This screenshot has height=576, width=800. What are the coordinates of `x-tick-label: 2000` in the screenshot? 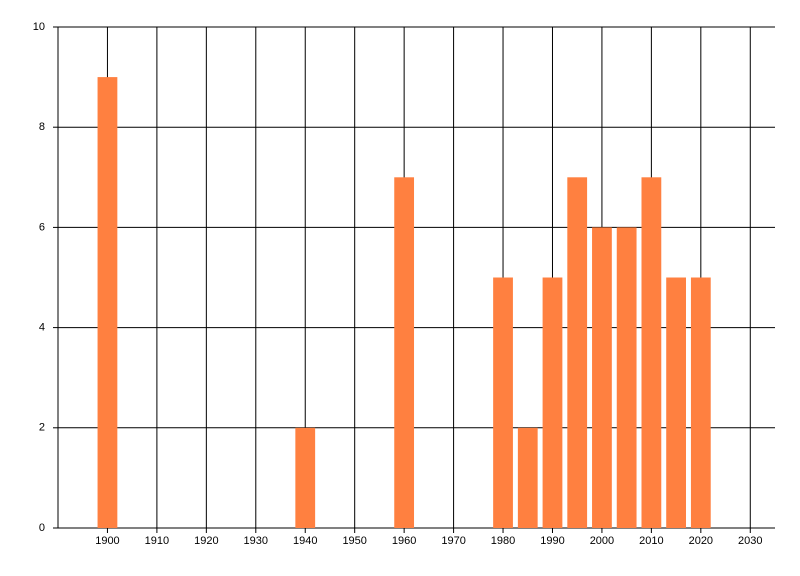 It's located at (602, 541).